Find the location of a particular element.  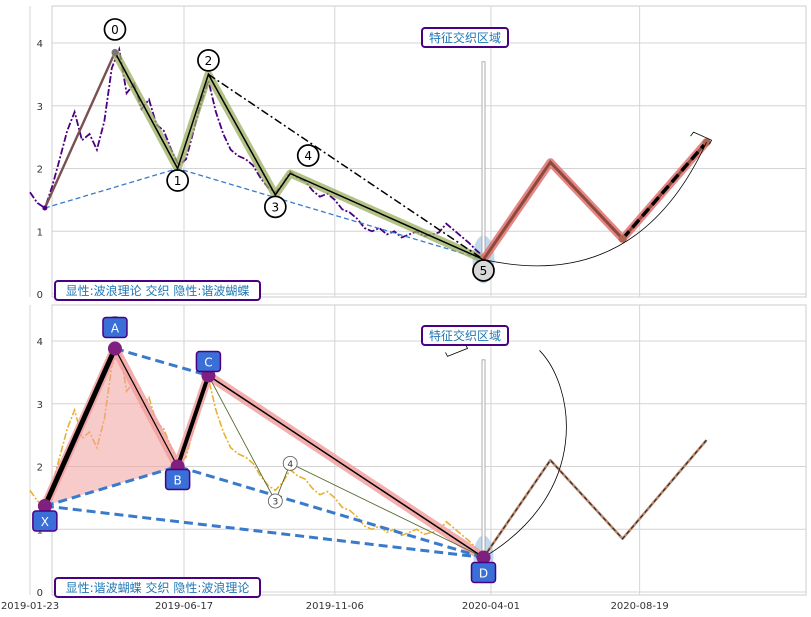

wave-point-label-3: 3 is located at coordinates (276, 207).